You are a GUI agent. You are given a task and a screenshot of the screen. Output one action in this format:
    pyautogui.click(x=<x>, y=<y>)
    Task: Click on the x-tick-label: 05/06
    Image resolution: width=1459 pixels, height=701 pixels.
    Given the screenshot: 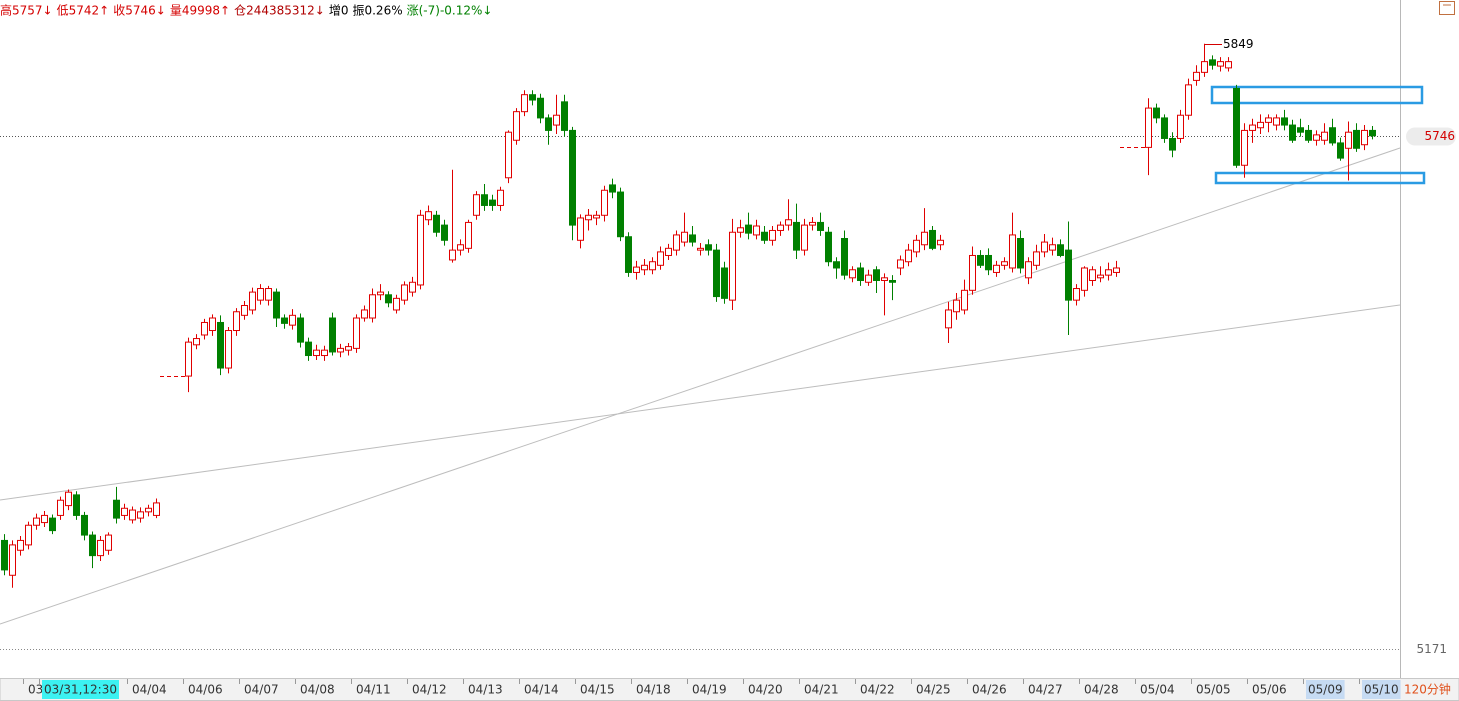 What is the action you would take?
    pyautogui.click(x=1269, y=690)
    